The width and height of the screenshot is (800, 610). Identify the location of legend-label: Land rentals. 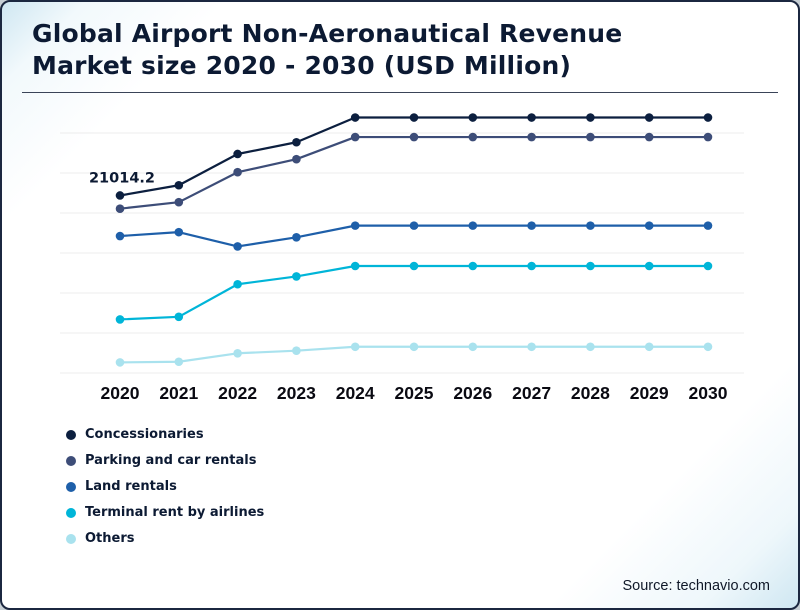
(131, 486).